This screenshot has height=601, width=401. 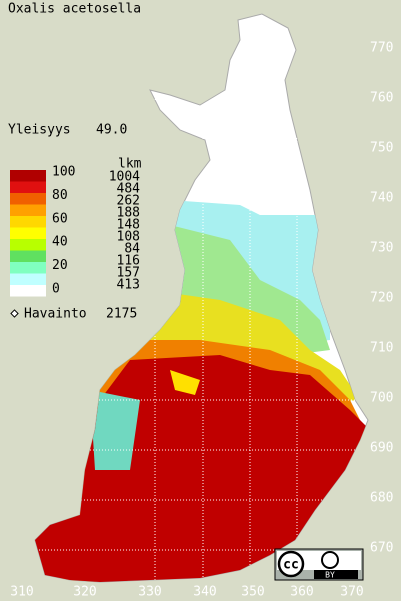 What do you see at coordinates (128, 213) in the screenshot?
I see `count-label: 188` at bounding box center [128, 213].